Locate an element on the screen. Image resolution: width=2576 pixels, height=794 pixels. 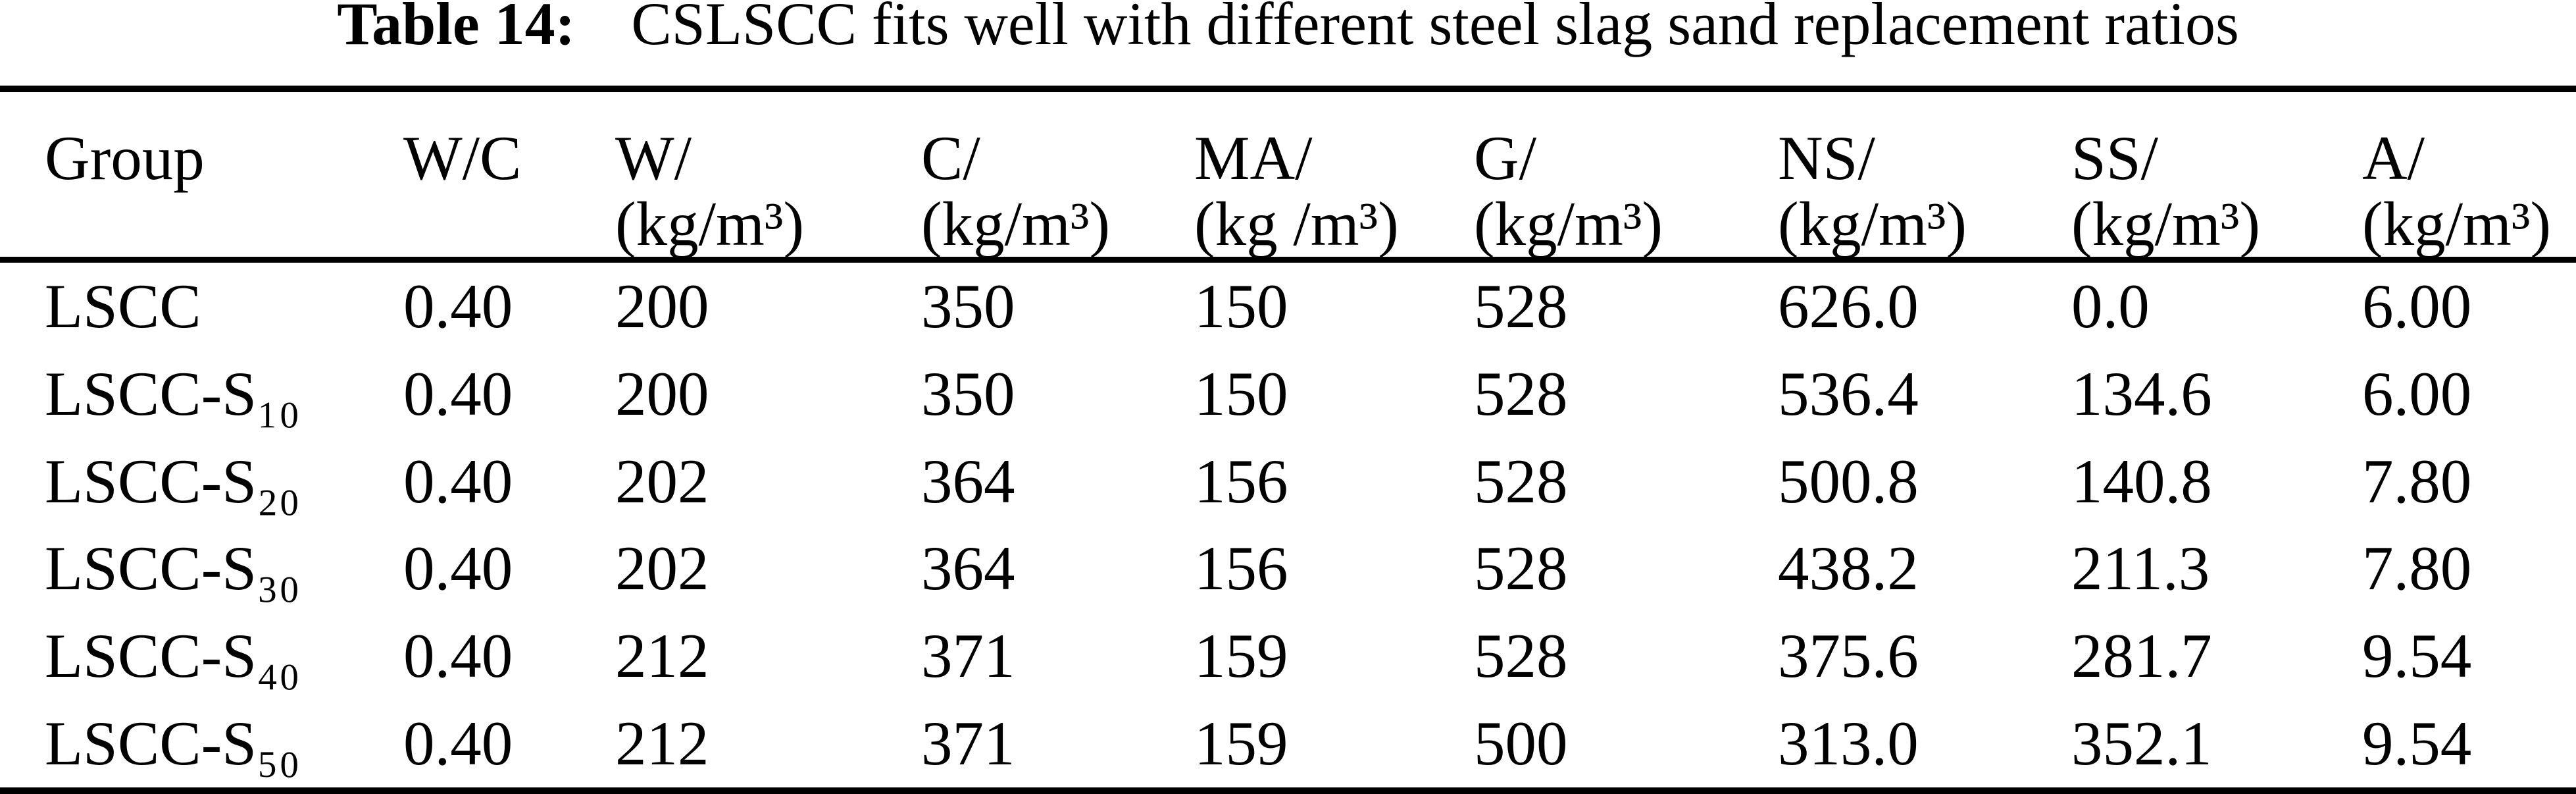
table-caption-number: Table 14: is located at coordinates (457, 28).